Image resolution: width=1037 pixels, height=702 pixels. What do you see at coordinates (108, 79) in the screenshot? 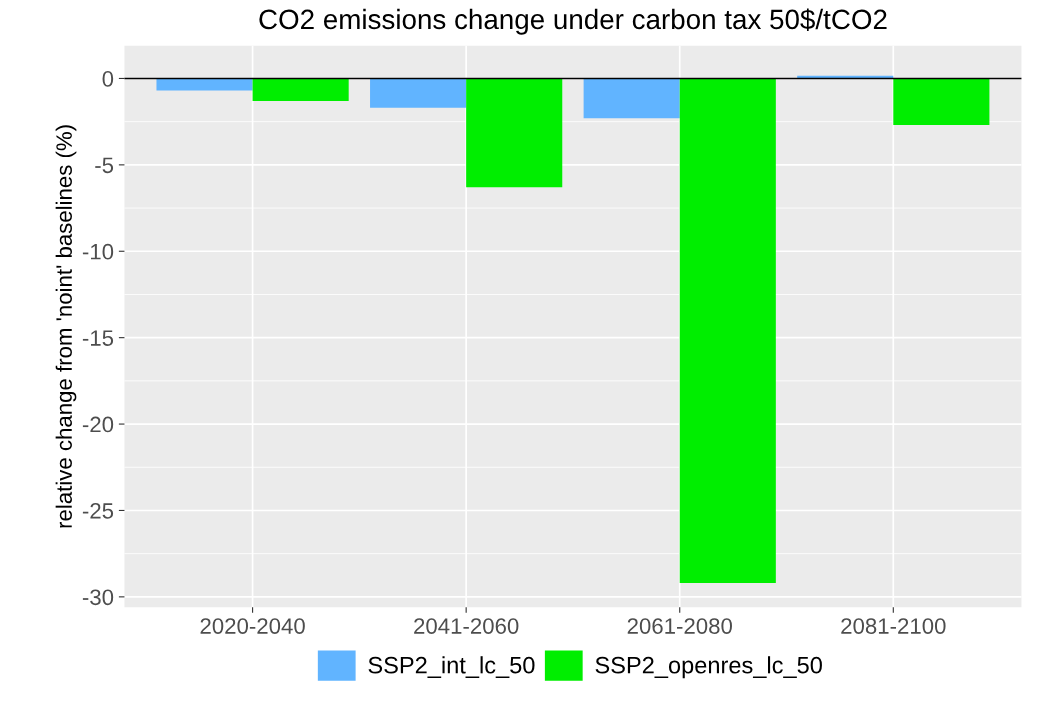
I see `y-tick-label: 0` at bounding box center [108, 79].